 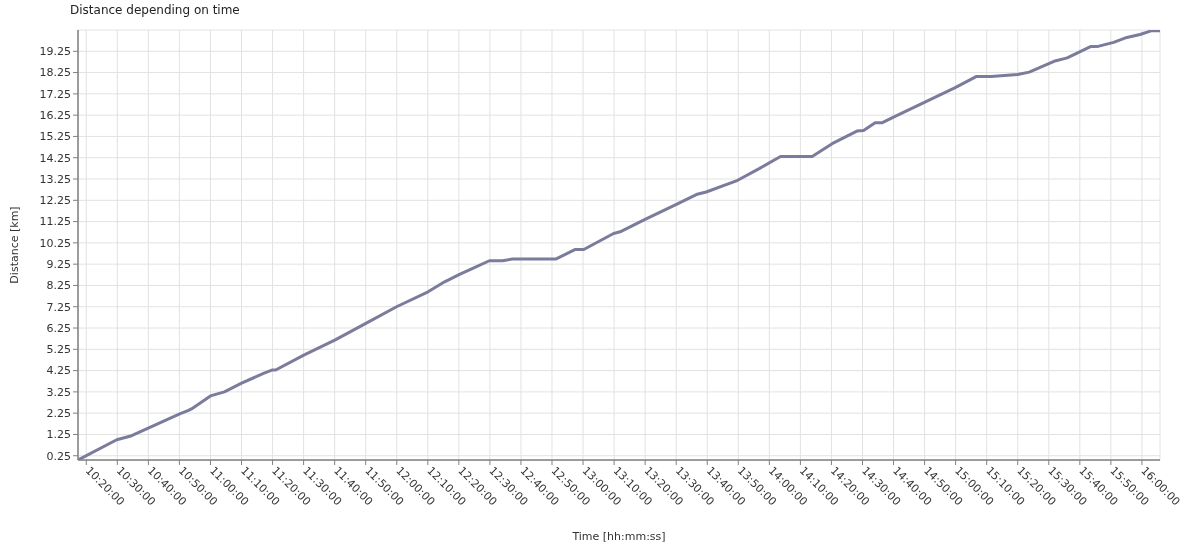 What do you see at coordinates (55, 158) in the screenshot?
I see `y-tick-label: 14.25` at bounding box center [55, 158].